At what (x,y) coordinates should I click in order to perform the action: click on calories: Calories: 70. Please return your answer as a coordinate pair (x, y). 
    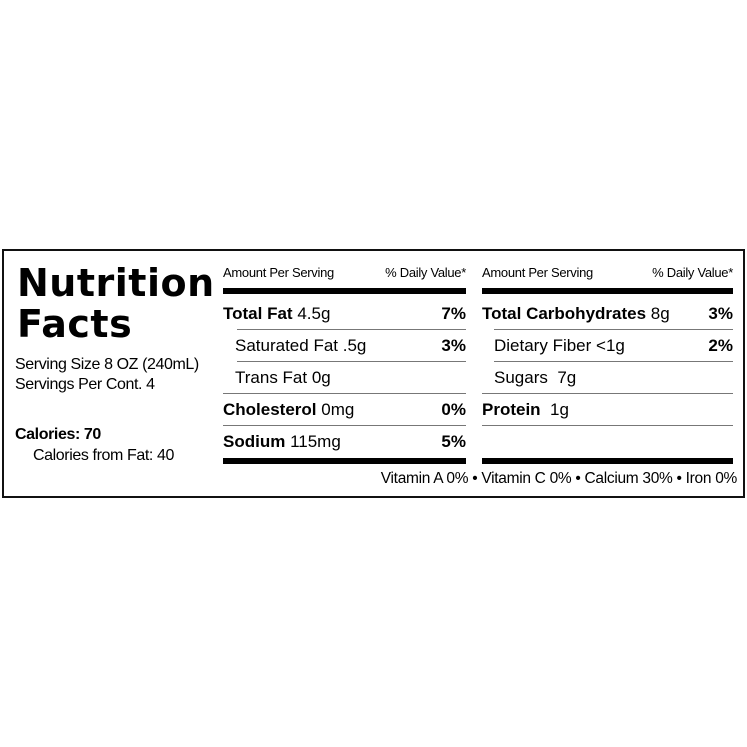
    Looking at the image, I should click on (58, 434).